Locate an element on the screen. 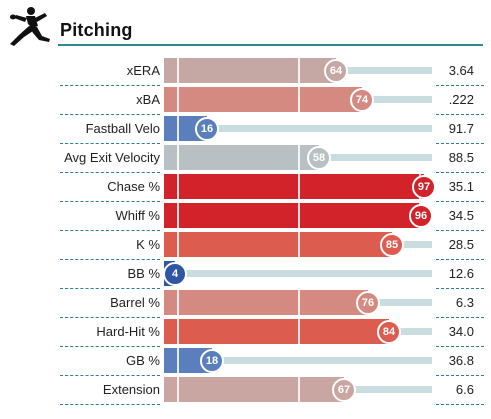 The image size is (491, 419). stat-row: Avg Exit Velocity 58 88.5 is located at coordinates (245, 158).